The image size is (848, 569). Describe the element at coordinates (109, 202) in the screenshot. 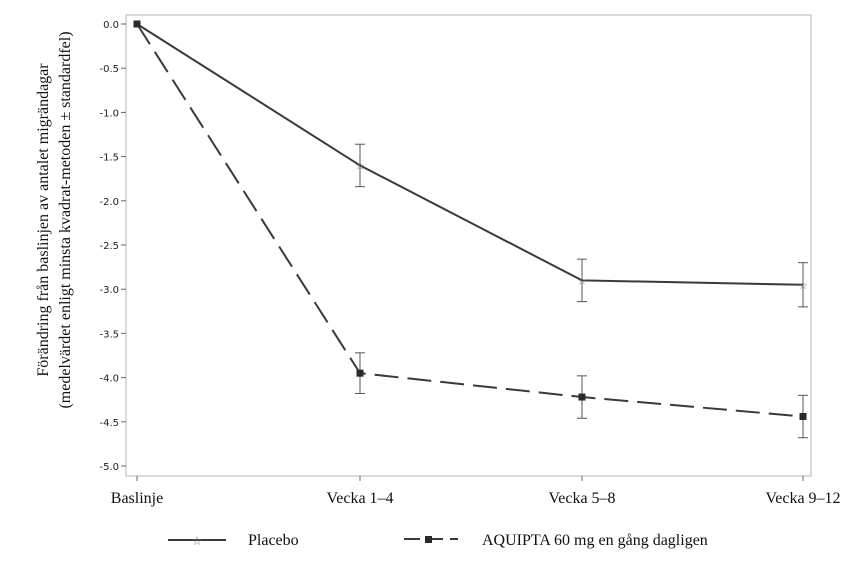

I see `y-tick-label: -2.0` at that location.